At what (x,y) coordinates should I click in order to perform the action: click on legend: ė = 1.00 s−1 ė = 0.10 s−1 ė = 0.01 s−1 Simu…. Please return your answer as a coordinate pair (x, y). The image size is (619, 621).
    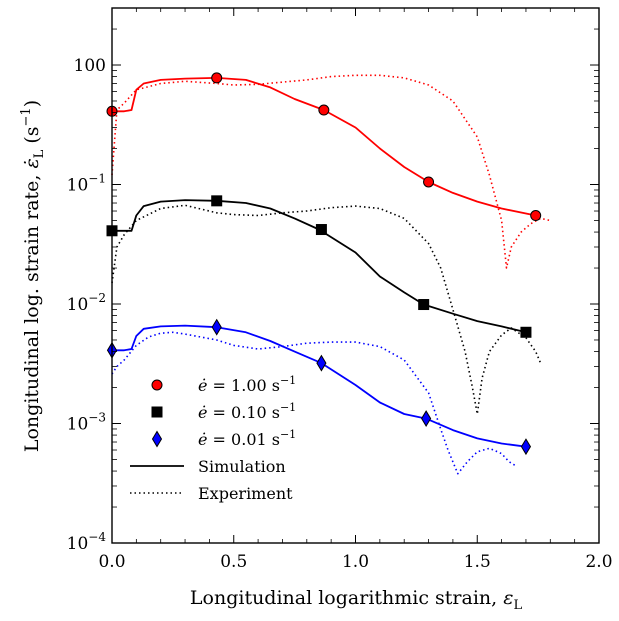
    Looking at the image, I should click on (213, 438).